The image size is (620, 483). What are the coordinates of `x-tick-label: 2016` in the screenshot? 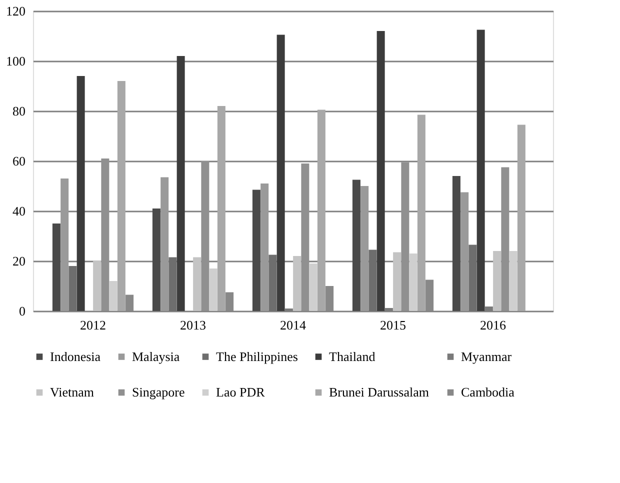 It's located at (493, 325).